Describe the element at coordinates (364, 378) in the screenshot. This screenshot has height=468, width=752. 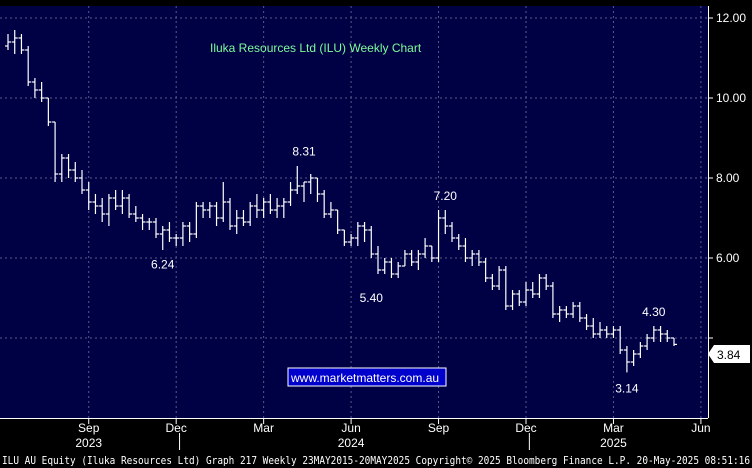
I see `website-link: www.marketmatters.com.au` at that location.